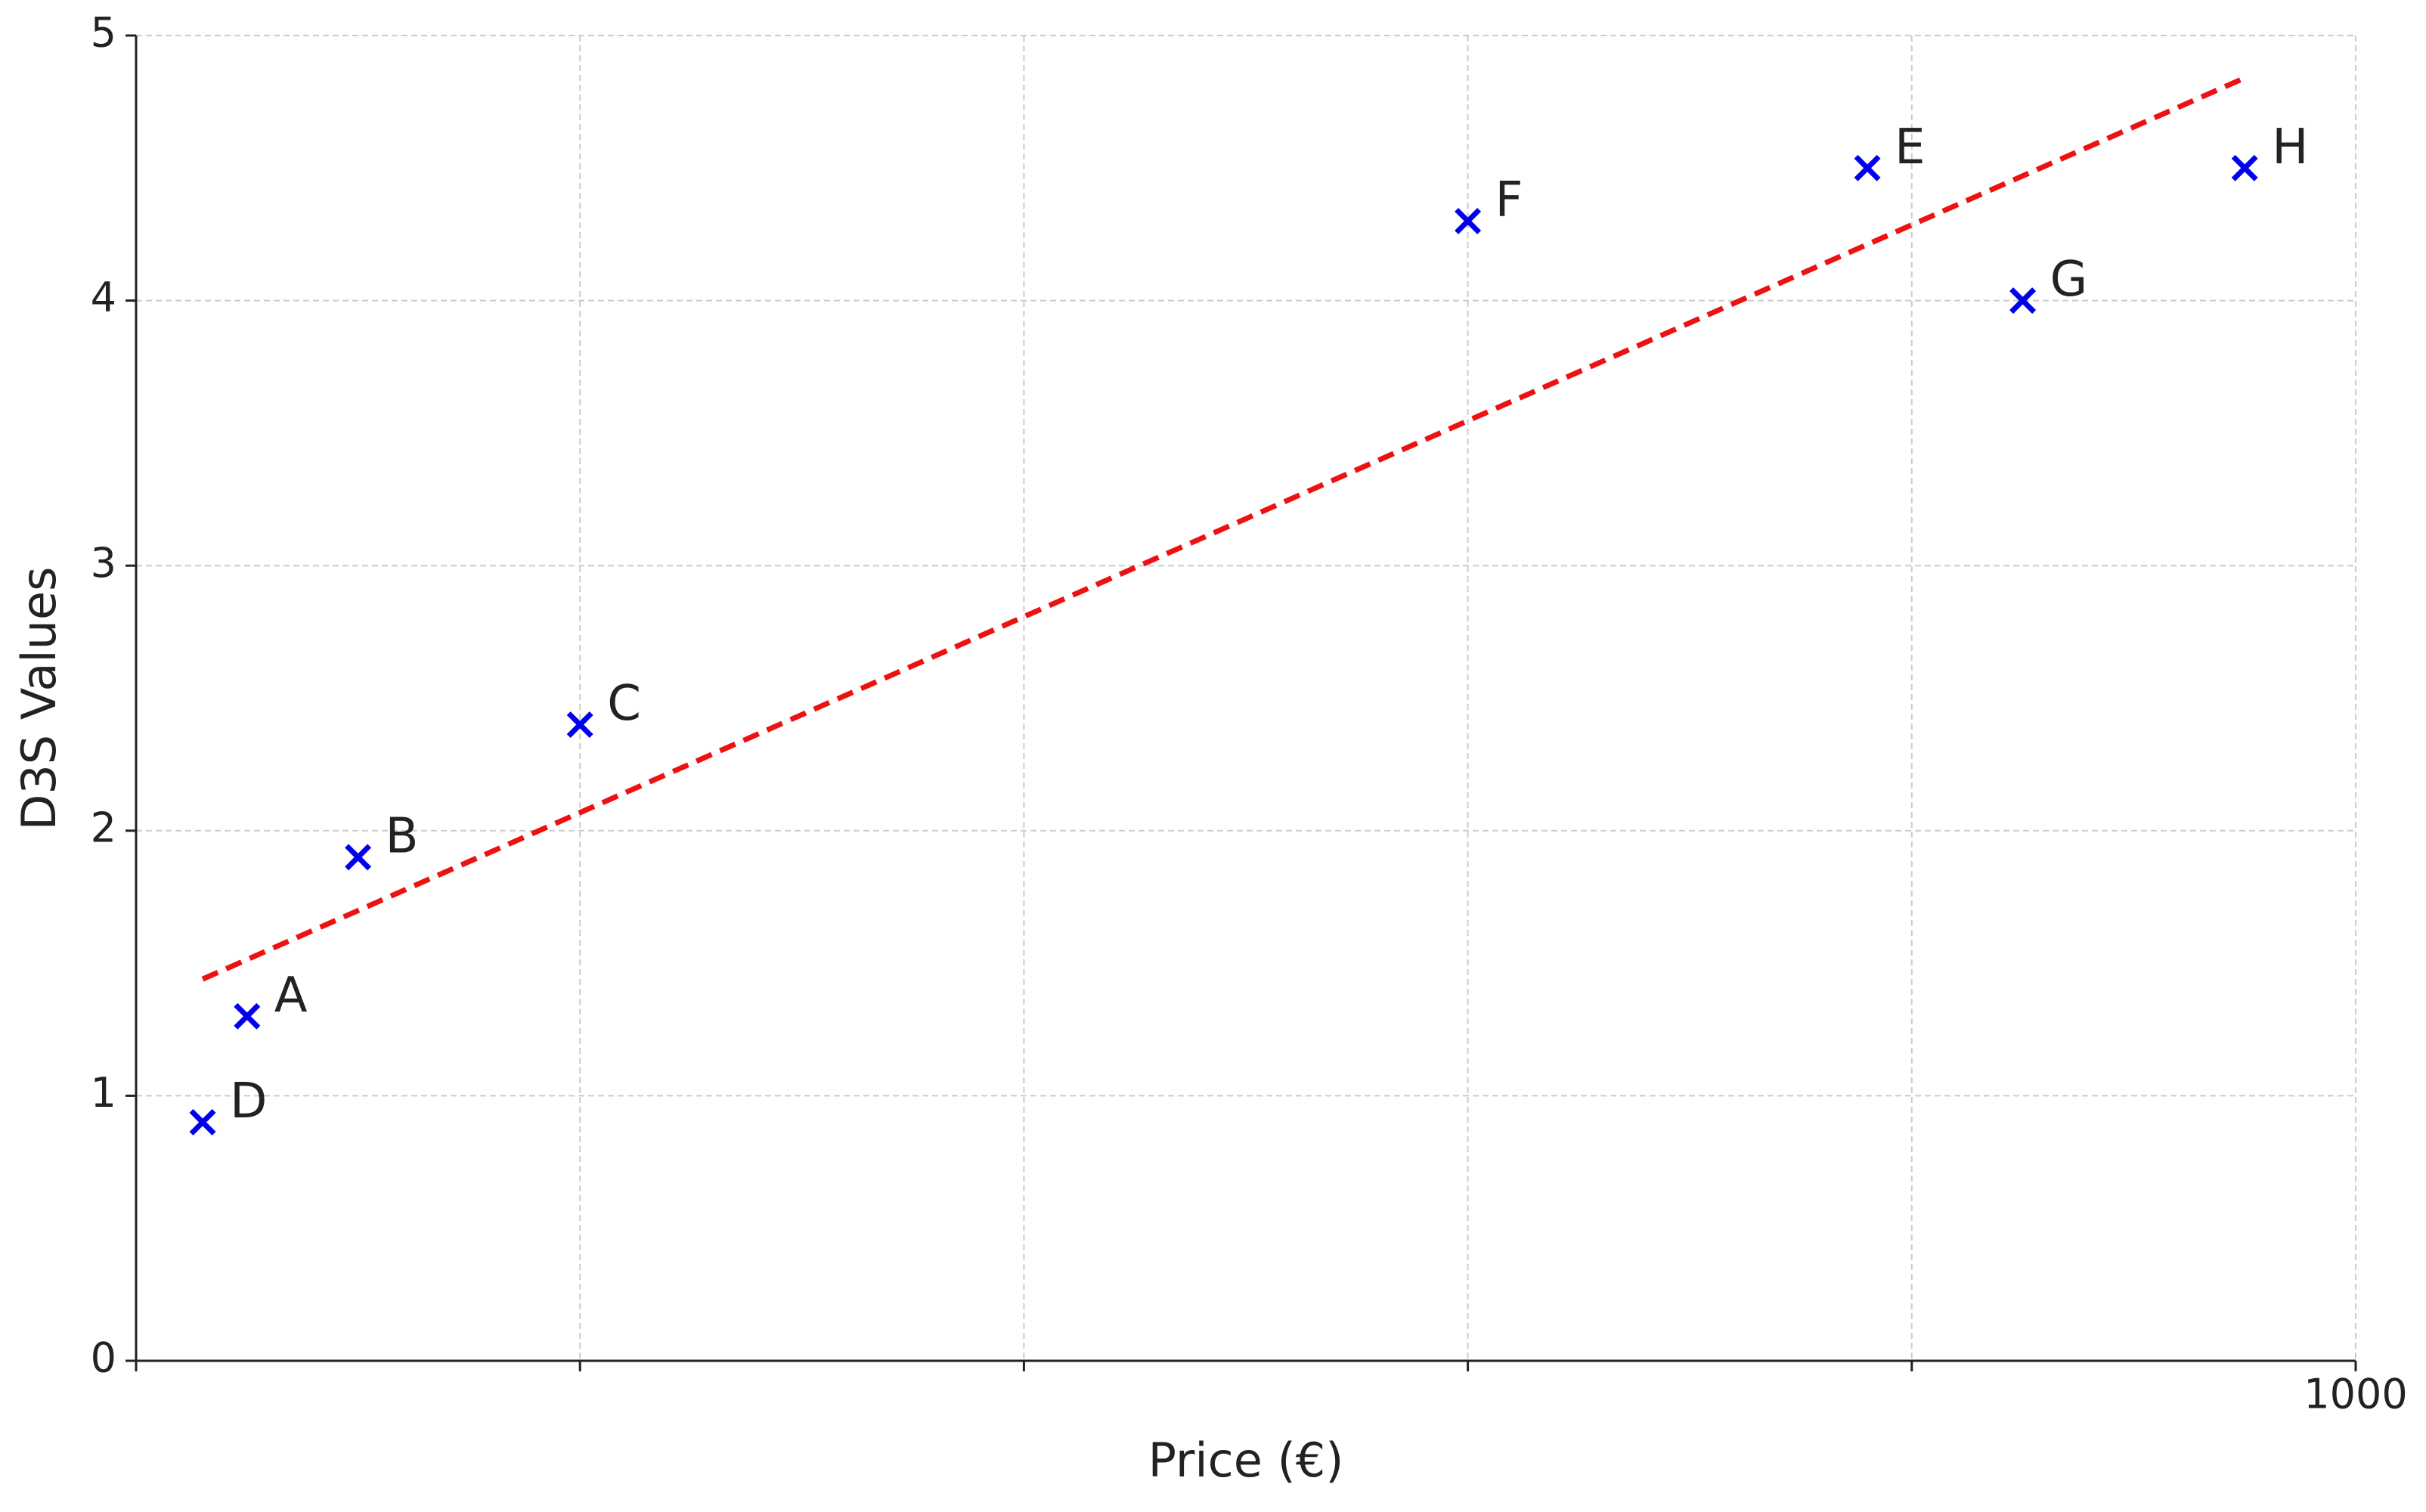  I want to click on y-tick-label: 1, so click(103, 1093).